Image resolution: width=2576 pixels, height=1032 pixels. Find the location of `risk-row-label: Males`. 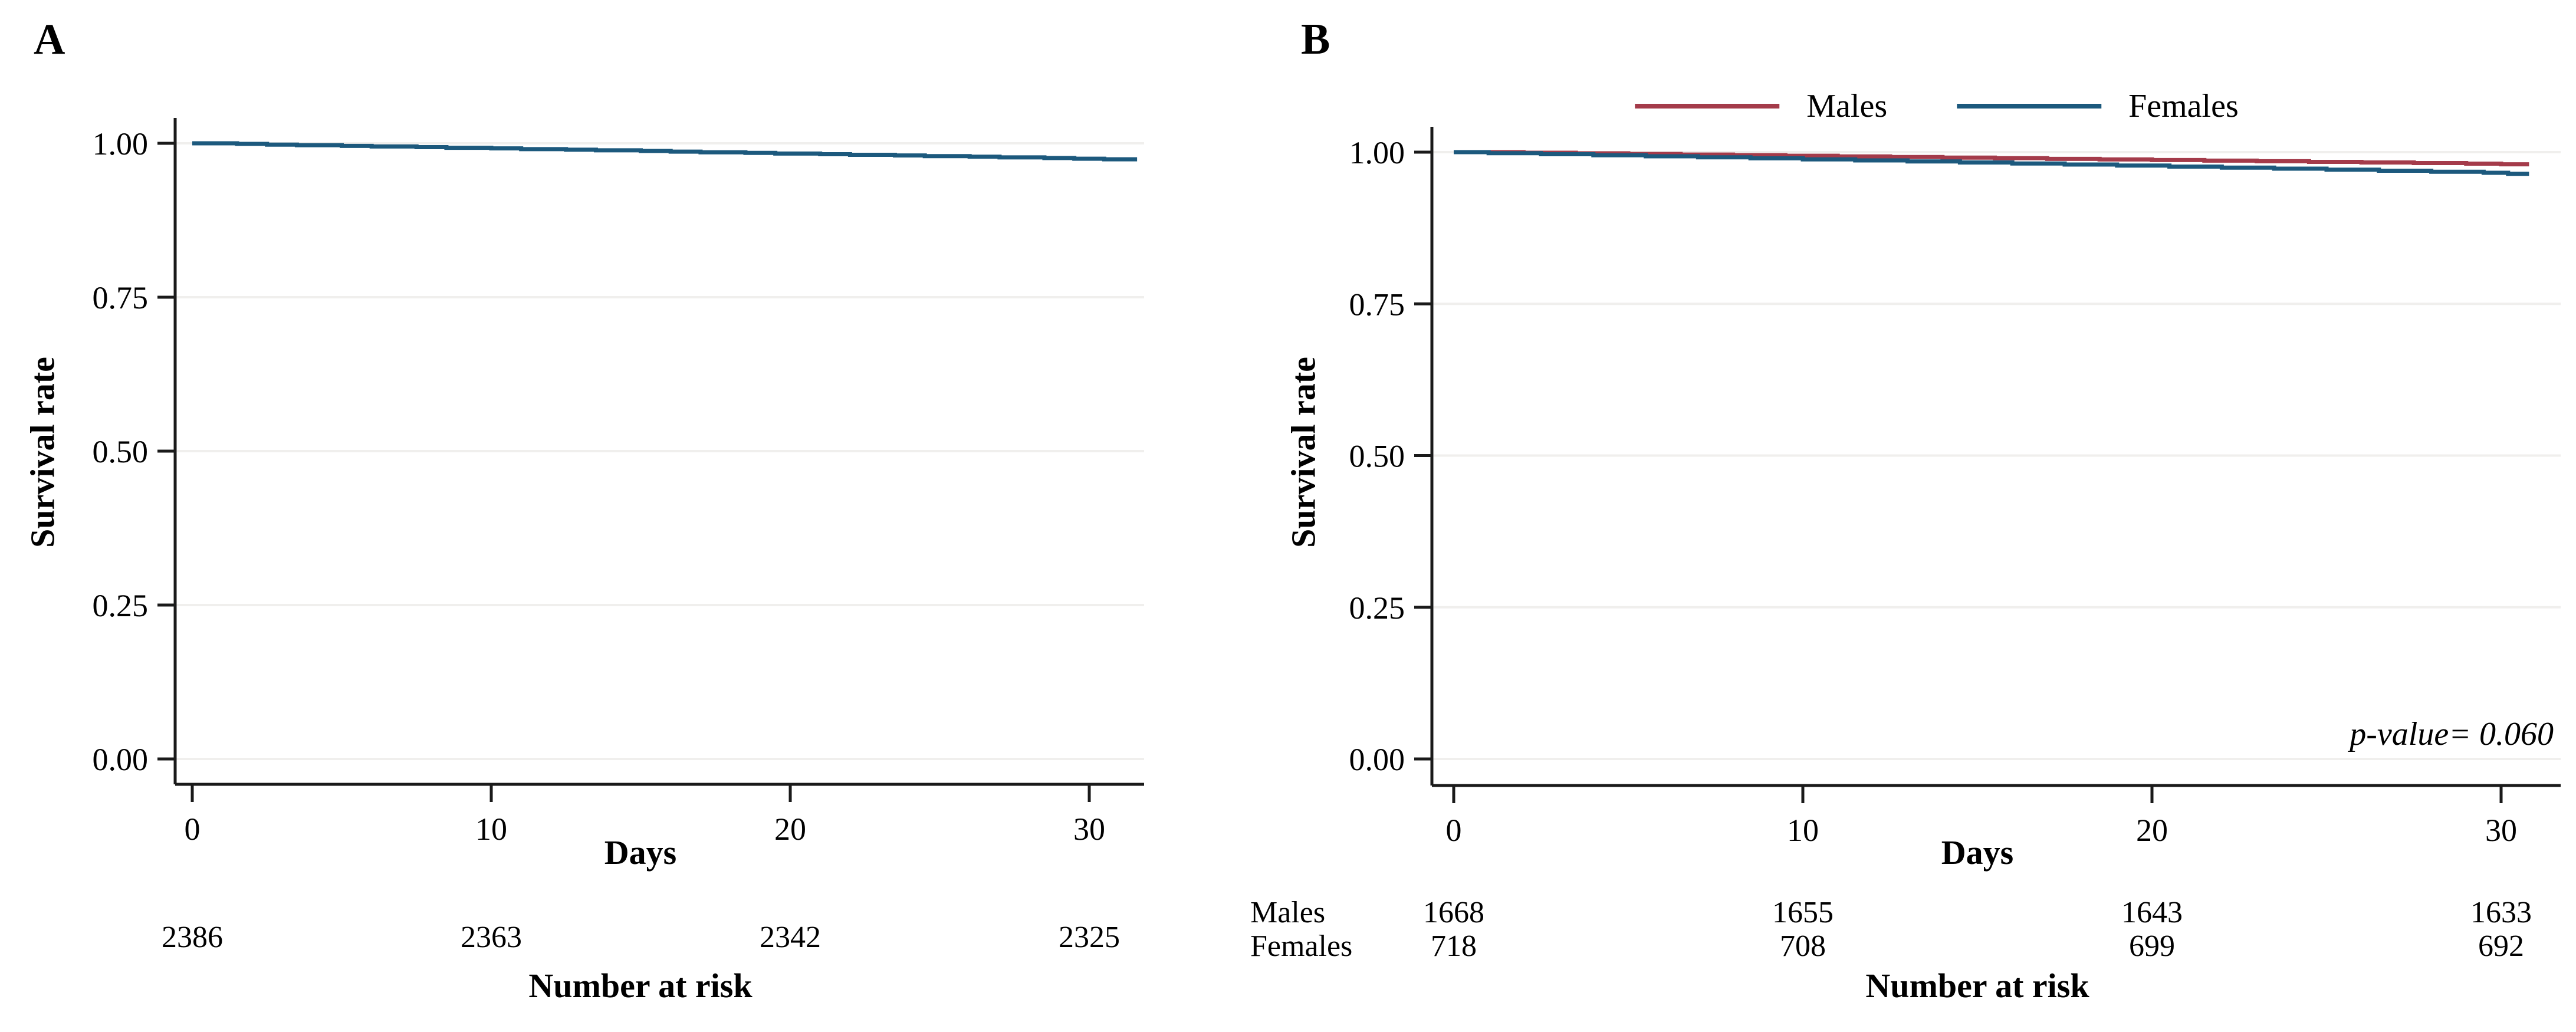

risk-row-label: Males is located at coordinates (1288, 912).